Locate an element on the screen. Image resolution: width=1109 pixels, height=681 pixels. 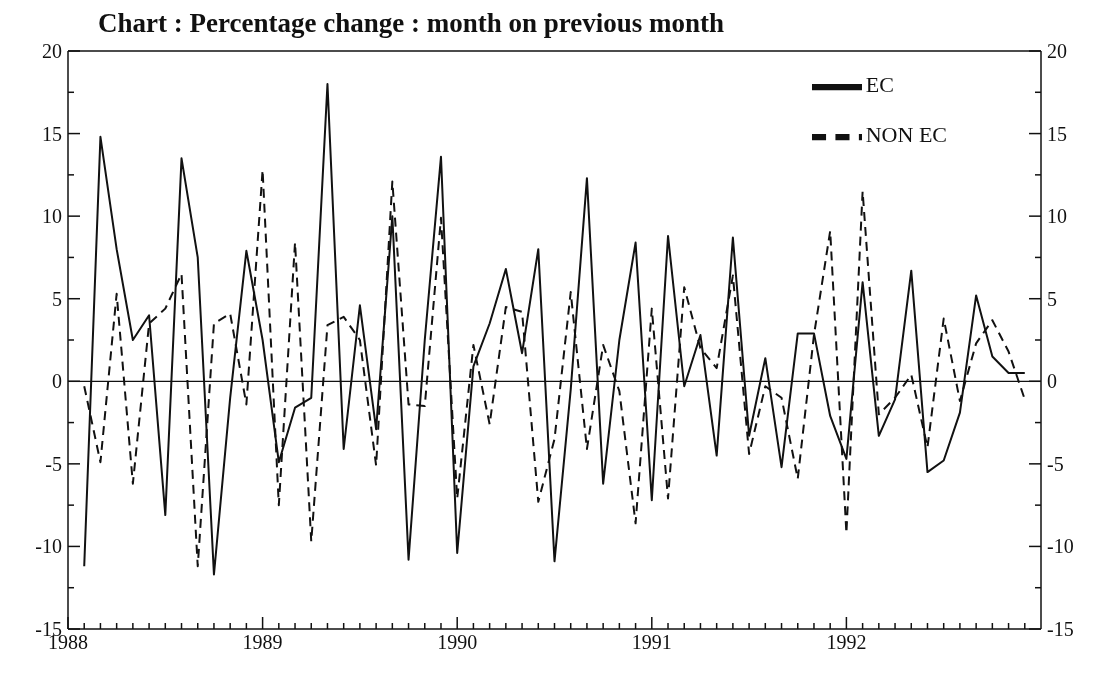
y2-tick-label: -10 is located at coordinates (1060, 546).